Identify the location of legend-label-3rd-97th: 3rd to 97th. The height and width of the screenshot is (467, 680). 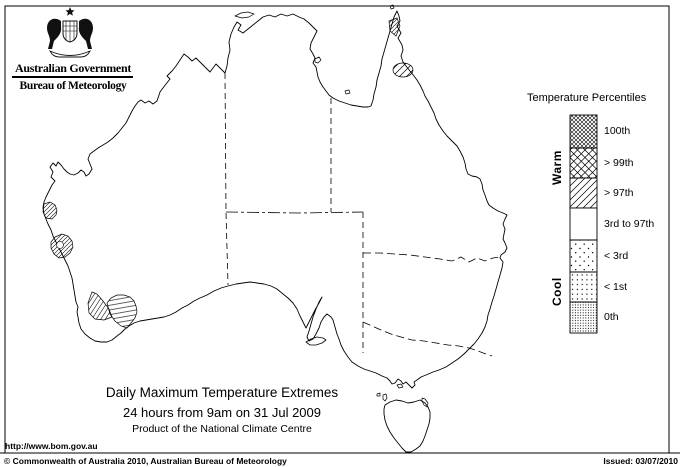
(629, 224).